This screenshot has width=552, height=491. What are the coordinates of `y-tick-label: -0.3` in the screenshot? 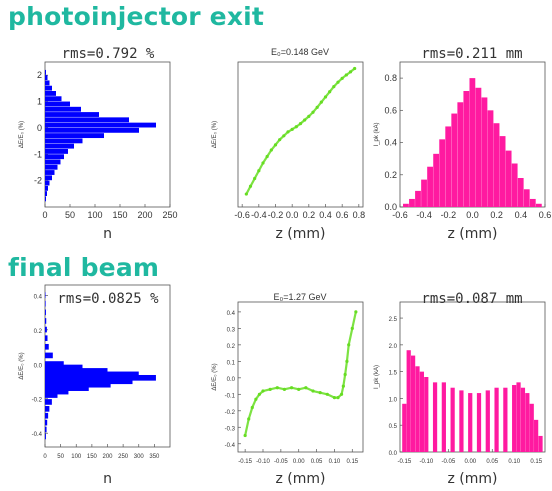 It's located at (230, 429).